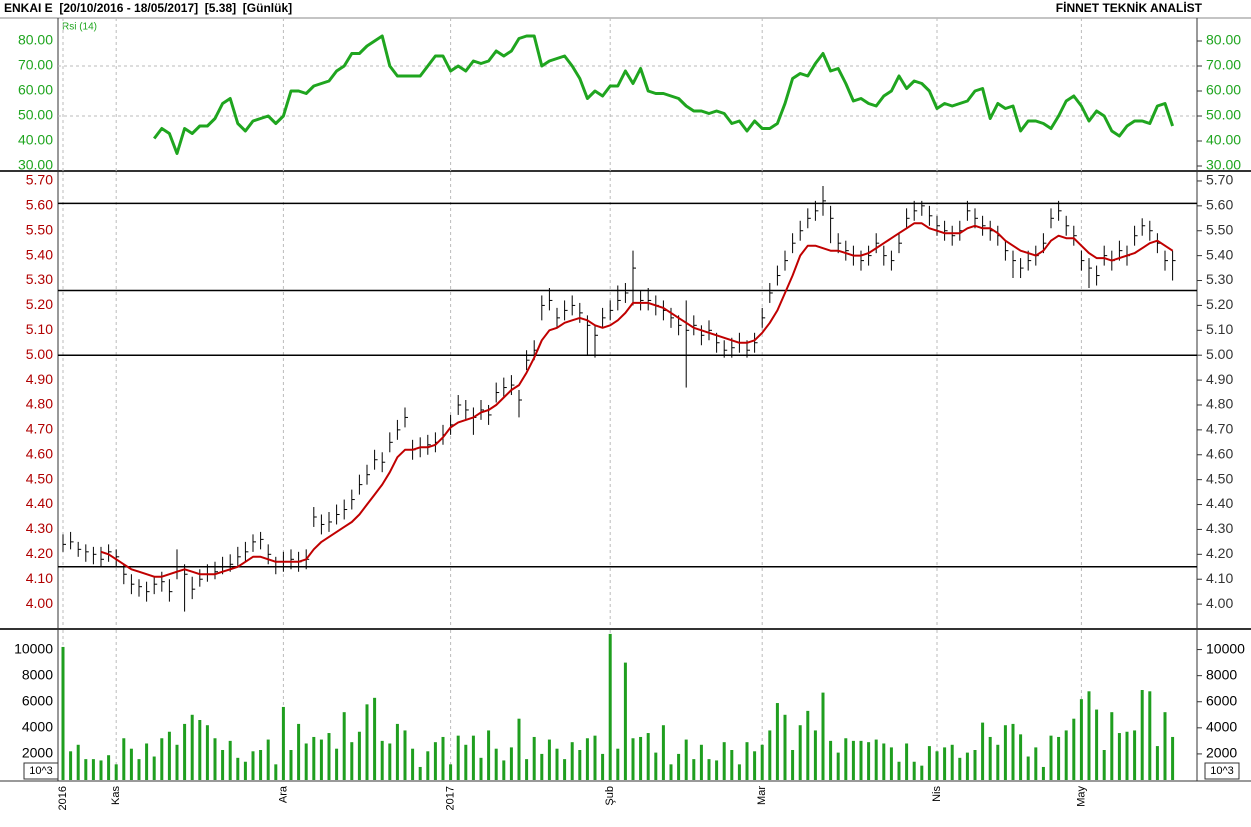 The height and width of the screenshot is (827, 1251). Describe the element at coordinates (39, 503) in the screenshot. I see `y-tick-label: 4.40` at that location.